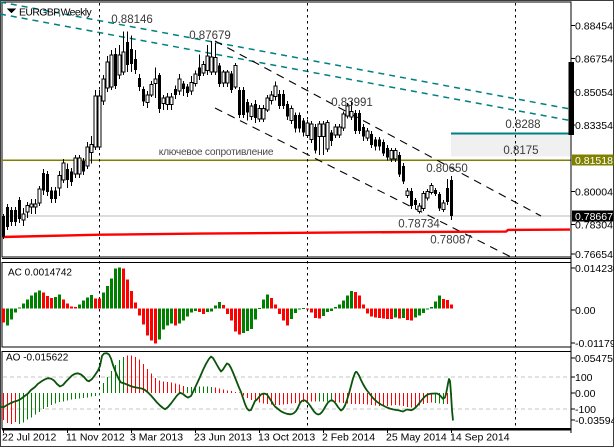 This screenshot has height=447, width=614. I want to click on svg-text: 11 Nov 2012, so click(95, 438).